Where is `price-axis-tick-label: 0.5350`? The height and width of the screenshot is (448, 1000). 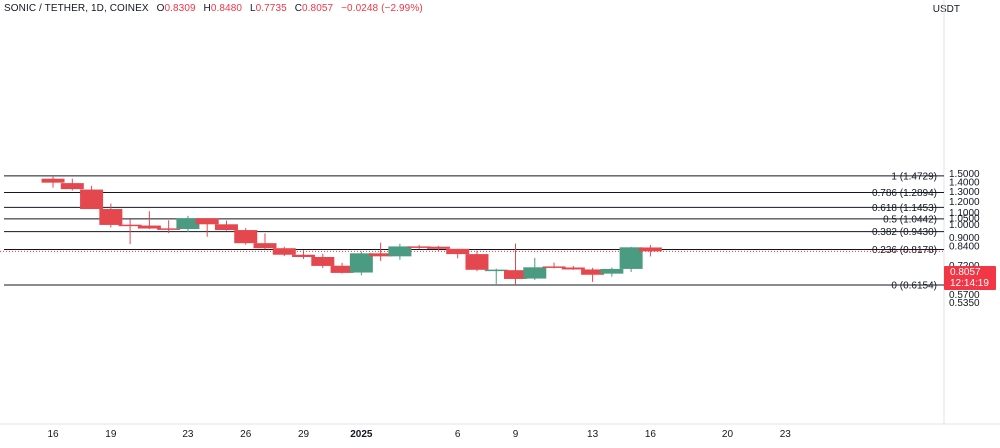
price-axis-tick-label: 0.5350 is located at coordinates (964, 303).